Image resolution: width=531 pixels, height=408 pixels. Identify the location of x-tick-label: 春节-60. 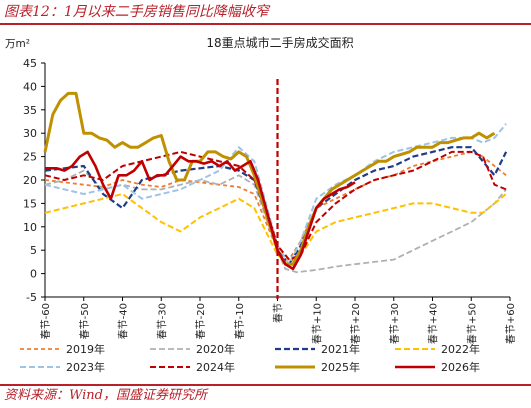
(46, 321).